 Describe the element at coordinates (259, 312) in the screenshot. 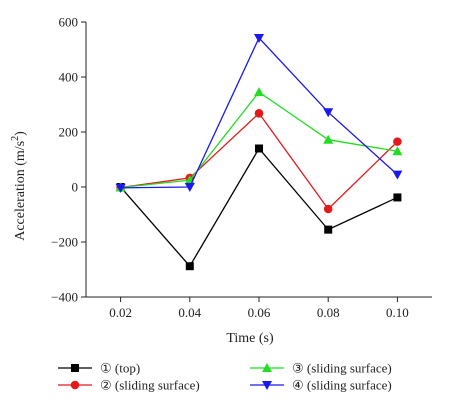

I see `x-tick-label: 0.06` at that location.